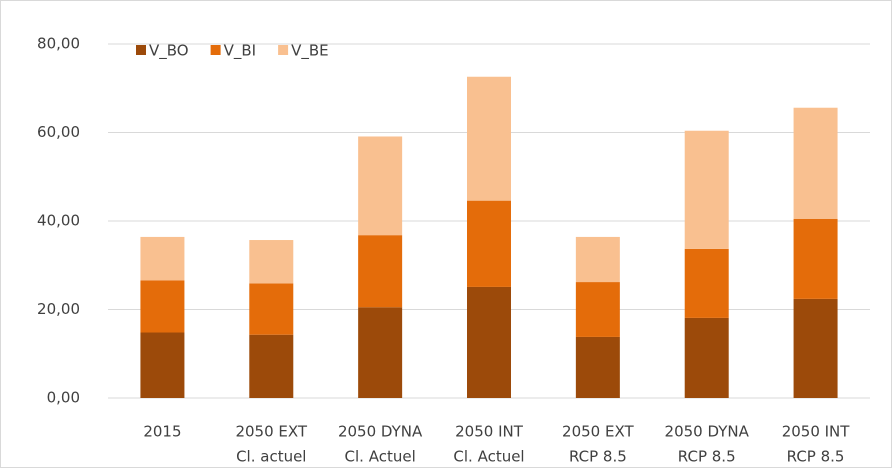 The image size is (892, 468). Describe the element at coordinates (58, 309) in the screenshot. I see `y-tick-label: 20,00` at that location.